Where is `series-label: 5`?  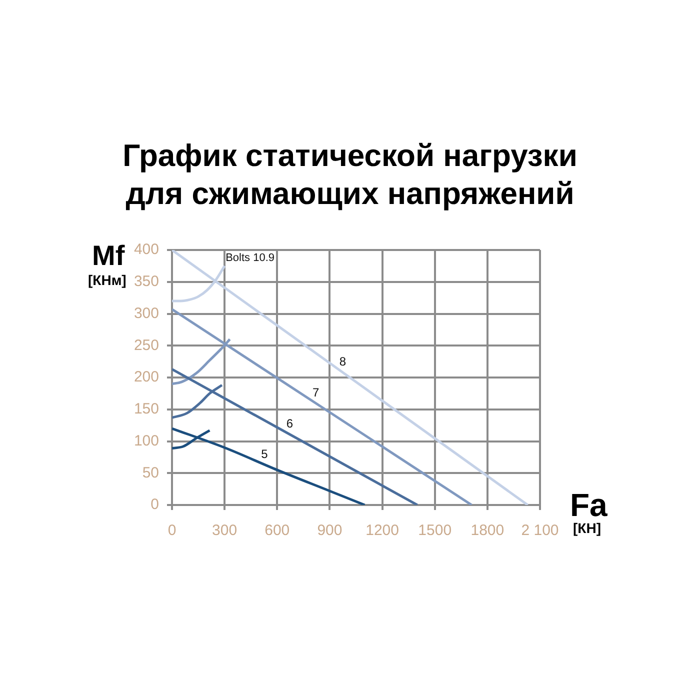
series-label: 5 is located at coordinates (264, 453).